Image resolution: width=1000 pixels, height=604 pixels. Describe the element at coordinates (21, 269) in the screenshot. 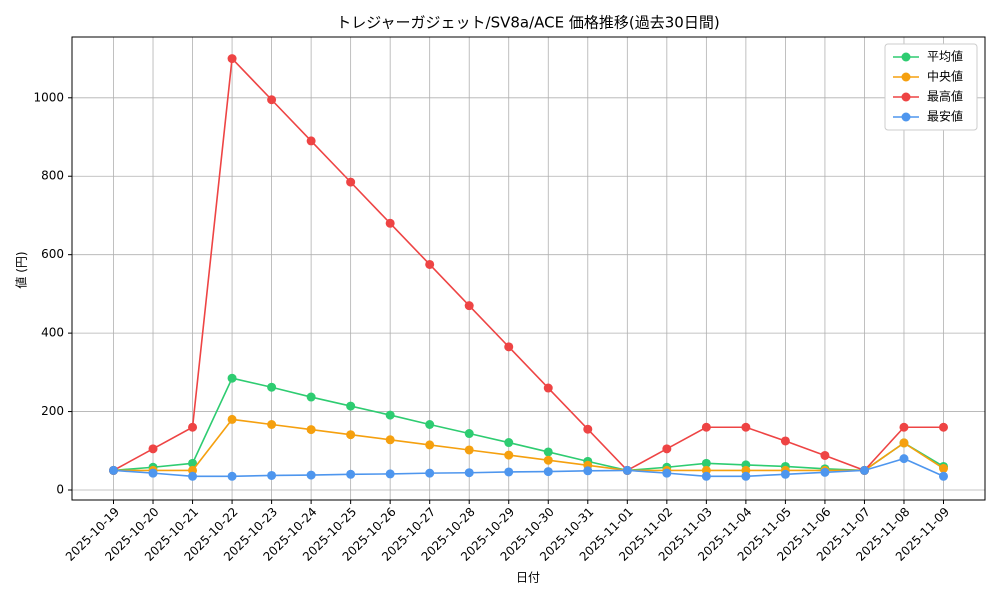

I see `y-axis-label: 値 (円)` at that location.